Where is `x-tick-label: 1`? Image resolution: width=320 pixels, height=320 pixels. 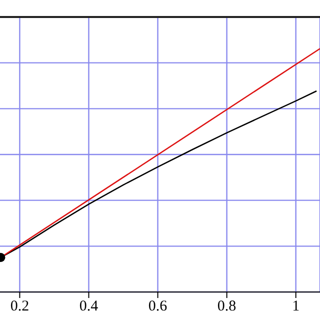 x-tick-label: 1 is located at coordinates (296, 306).